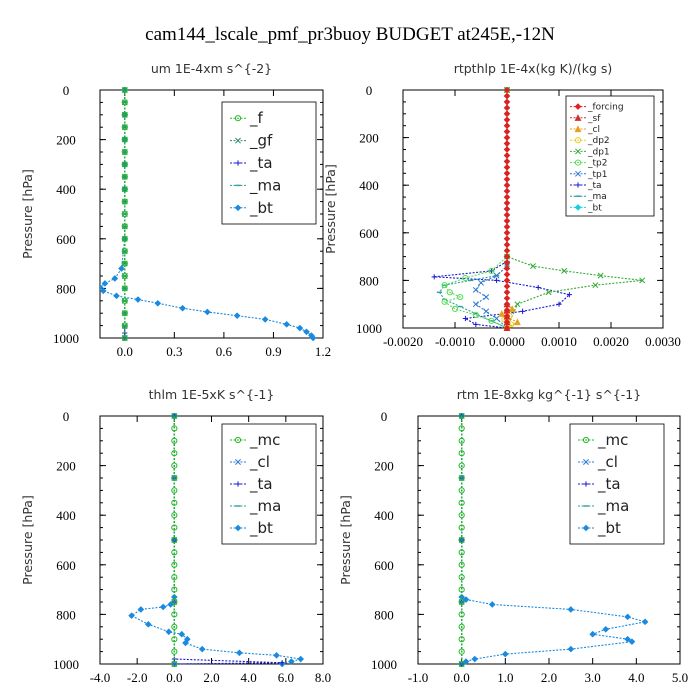 This screenshot has height=700, width=700. Describe the element at coordinates (491, 209) in the screenshot. I see `series-line-tp1` at that location.